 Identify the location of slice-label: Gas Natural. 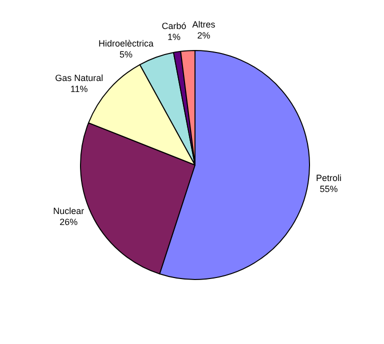
(79, 77).